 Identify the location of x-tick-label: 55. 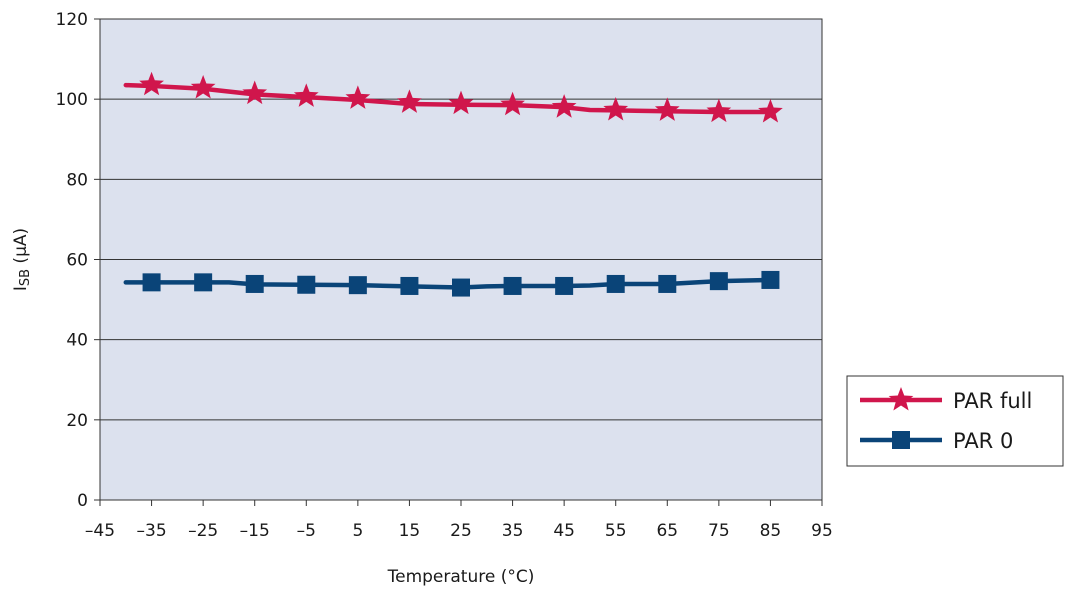
(616, 531).